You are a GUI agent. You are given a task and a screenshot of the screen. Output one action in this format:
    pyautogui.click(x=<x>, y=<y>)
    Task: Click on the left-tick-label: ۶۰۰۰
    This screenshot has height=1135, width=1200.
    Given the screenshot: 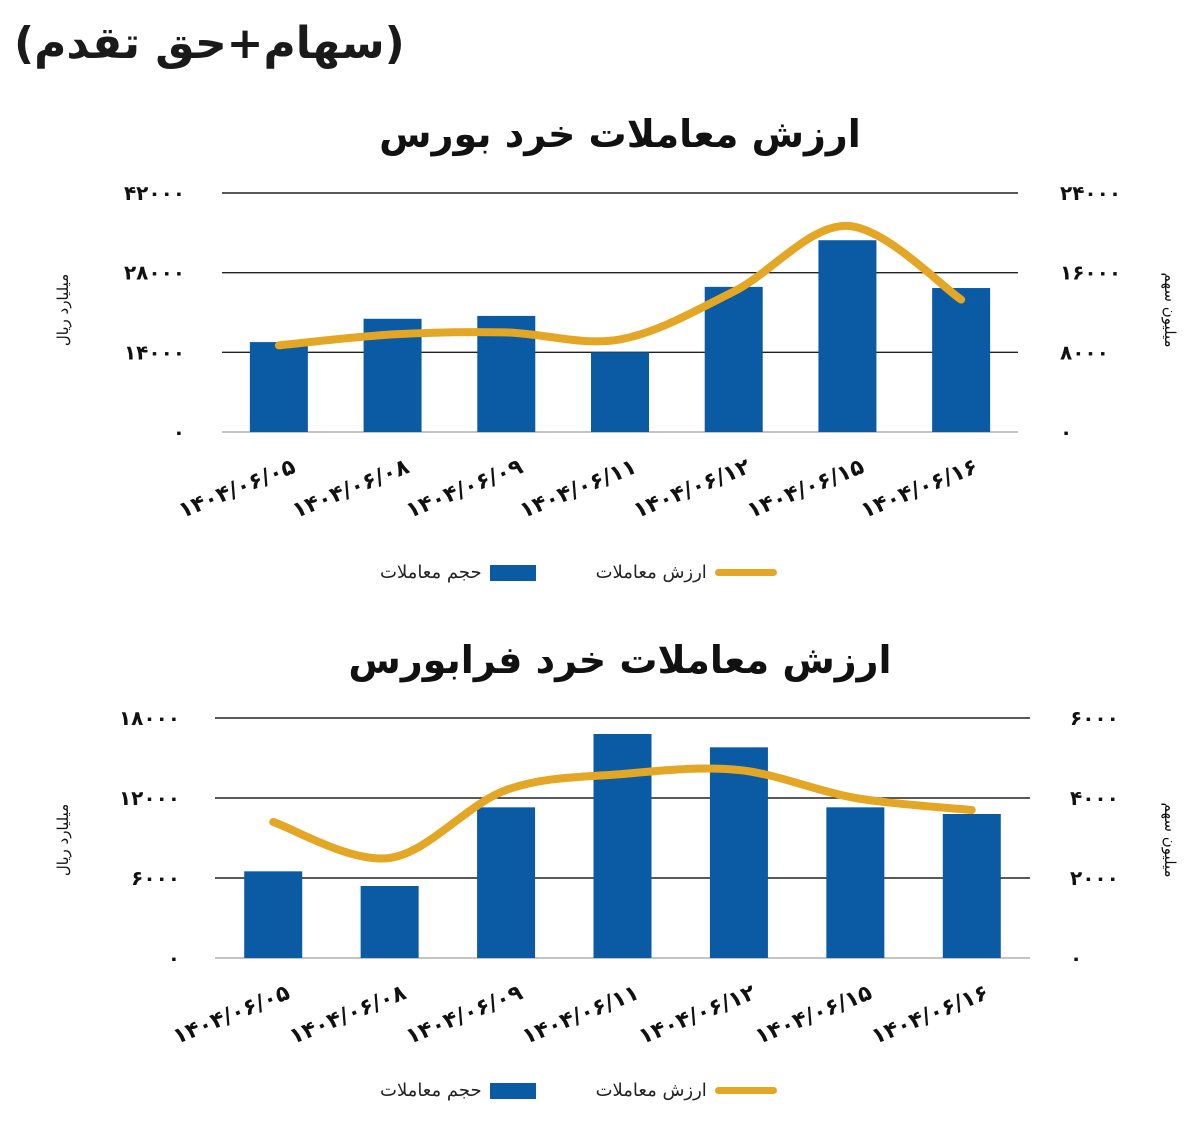 What is the action you would take?
    pyautogui.click(x=155, y=878)
    